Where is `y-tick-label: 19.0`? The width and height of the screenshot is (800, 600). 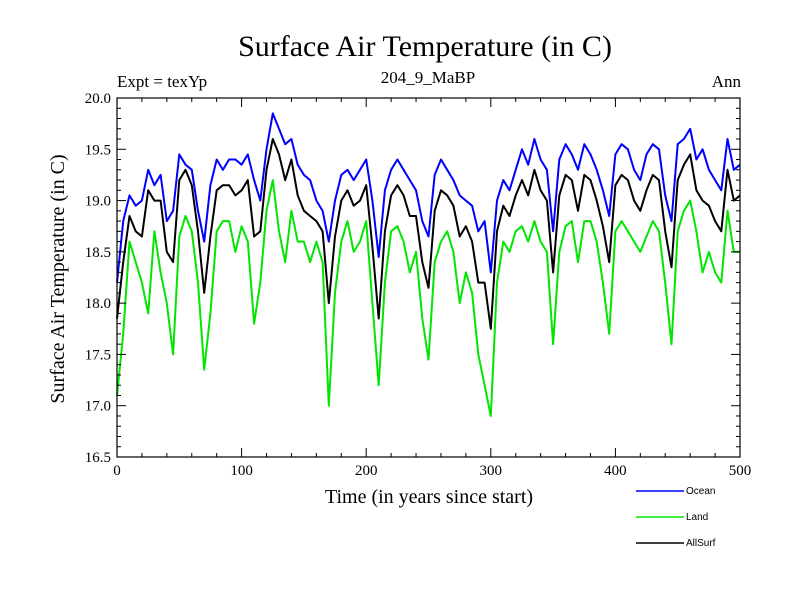
y-tick-label: 19.0 is located at coordinates (98, 202).